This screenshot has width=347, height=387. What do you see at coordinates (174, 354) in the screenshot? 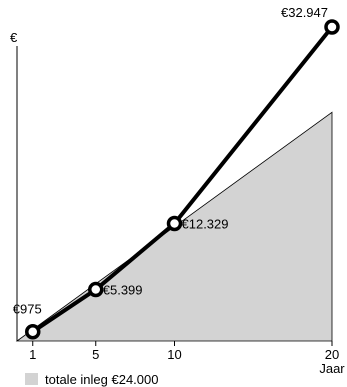
I see `x-tick-label: 10` at bounding box center [174, 354].